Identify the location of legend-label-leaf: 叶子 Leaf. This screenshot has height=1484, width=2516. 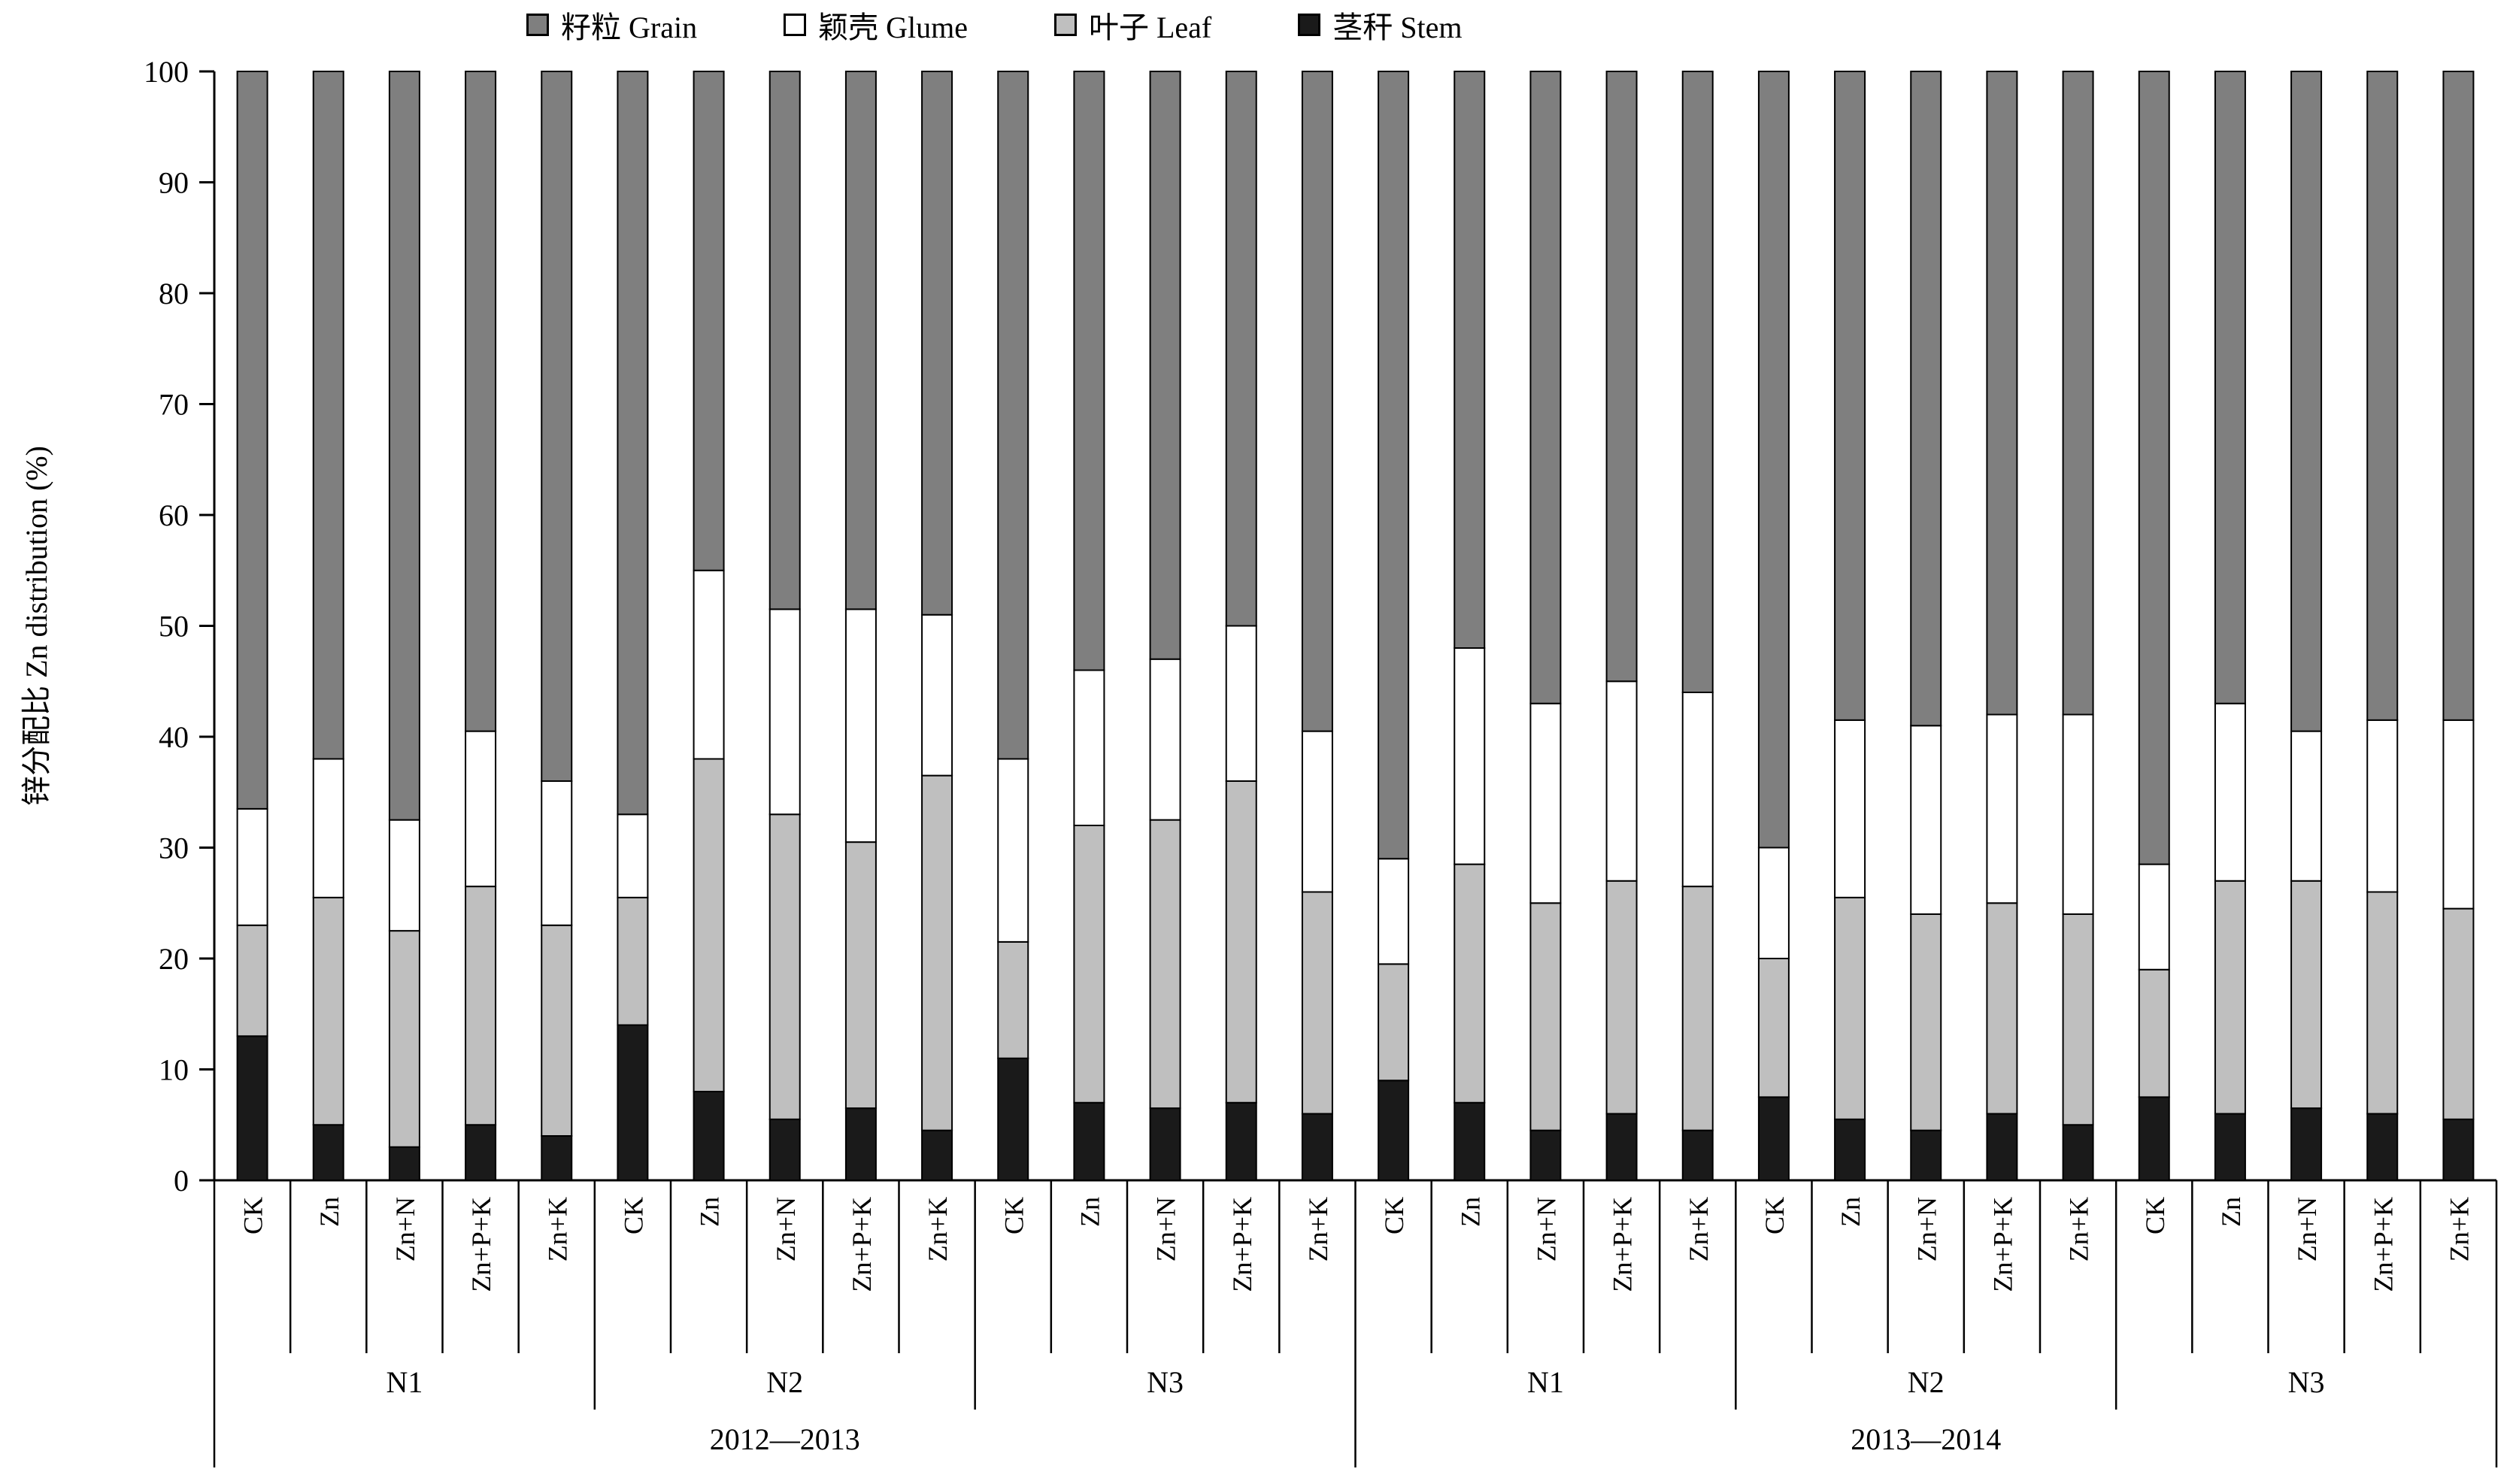
(1150, 27).